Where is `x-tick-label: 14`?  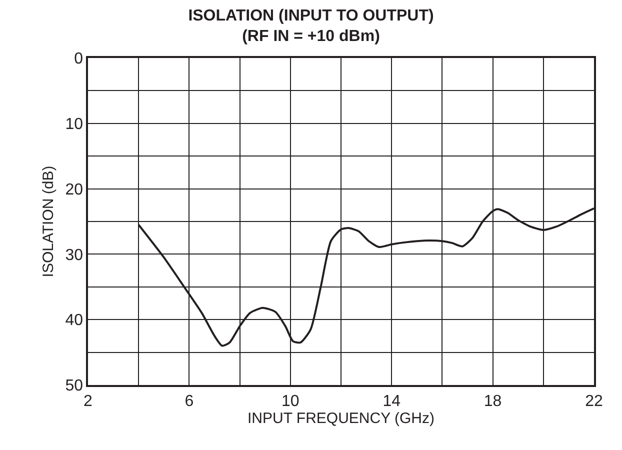
x-tick-label: 14 is located at coordinates (391, 401).